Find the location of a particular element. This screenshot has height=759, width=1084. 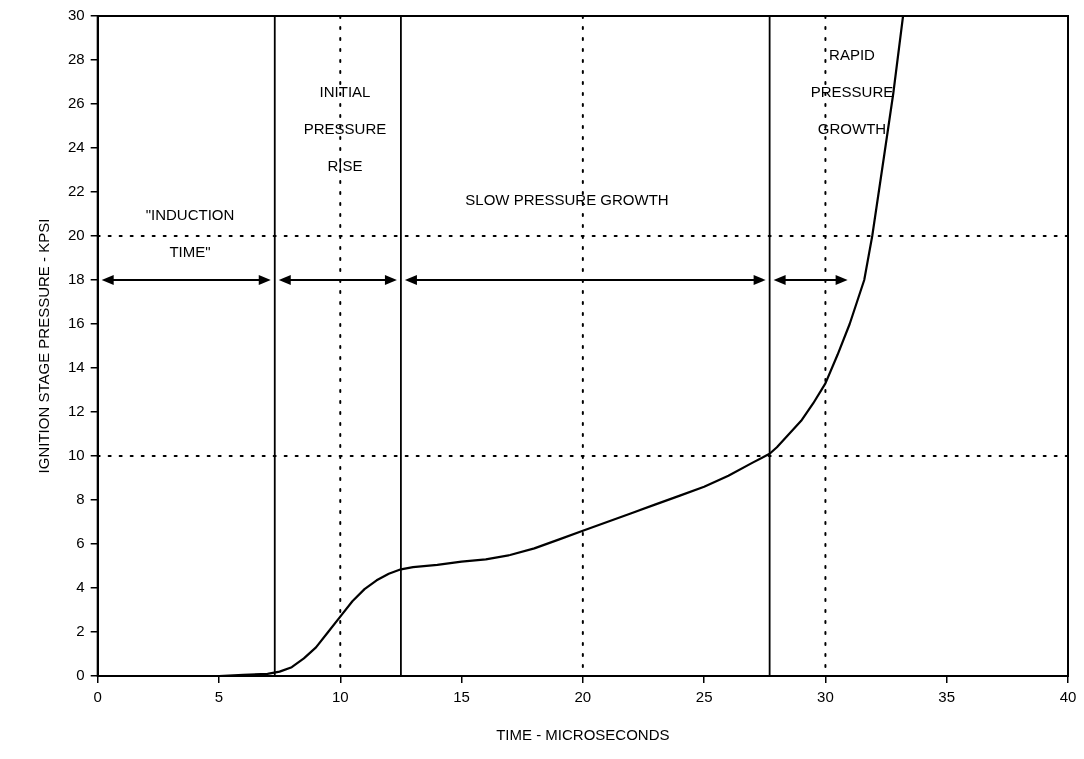

y-tick-label: 8 is located at coordinates (80, 499).